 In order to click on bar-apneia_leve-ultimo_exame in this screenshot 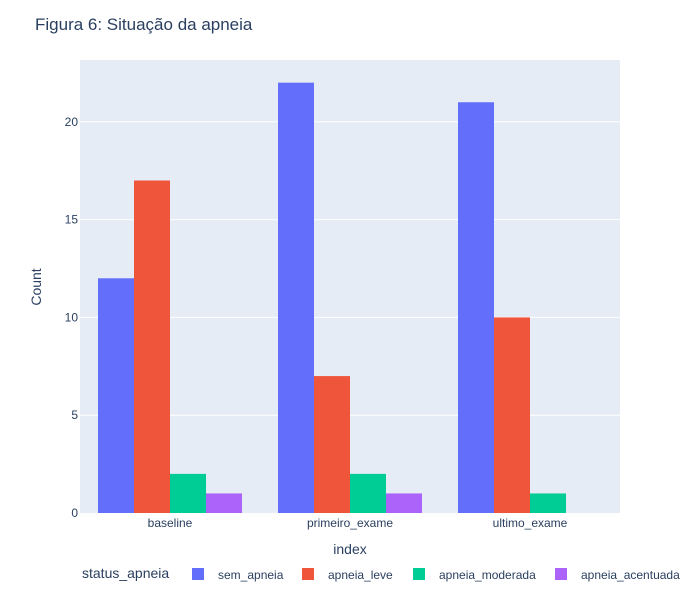, I will do `click(512, 415)`.